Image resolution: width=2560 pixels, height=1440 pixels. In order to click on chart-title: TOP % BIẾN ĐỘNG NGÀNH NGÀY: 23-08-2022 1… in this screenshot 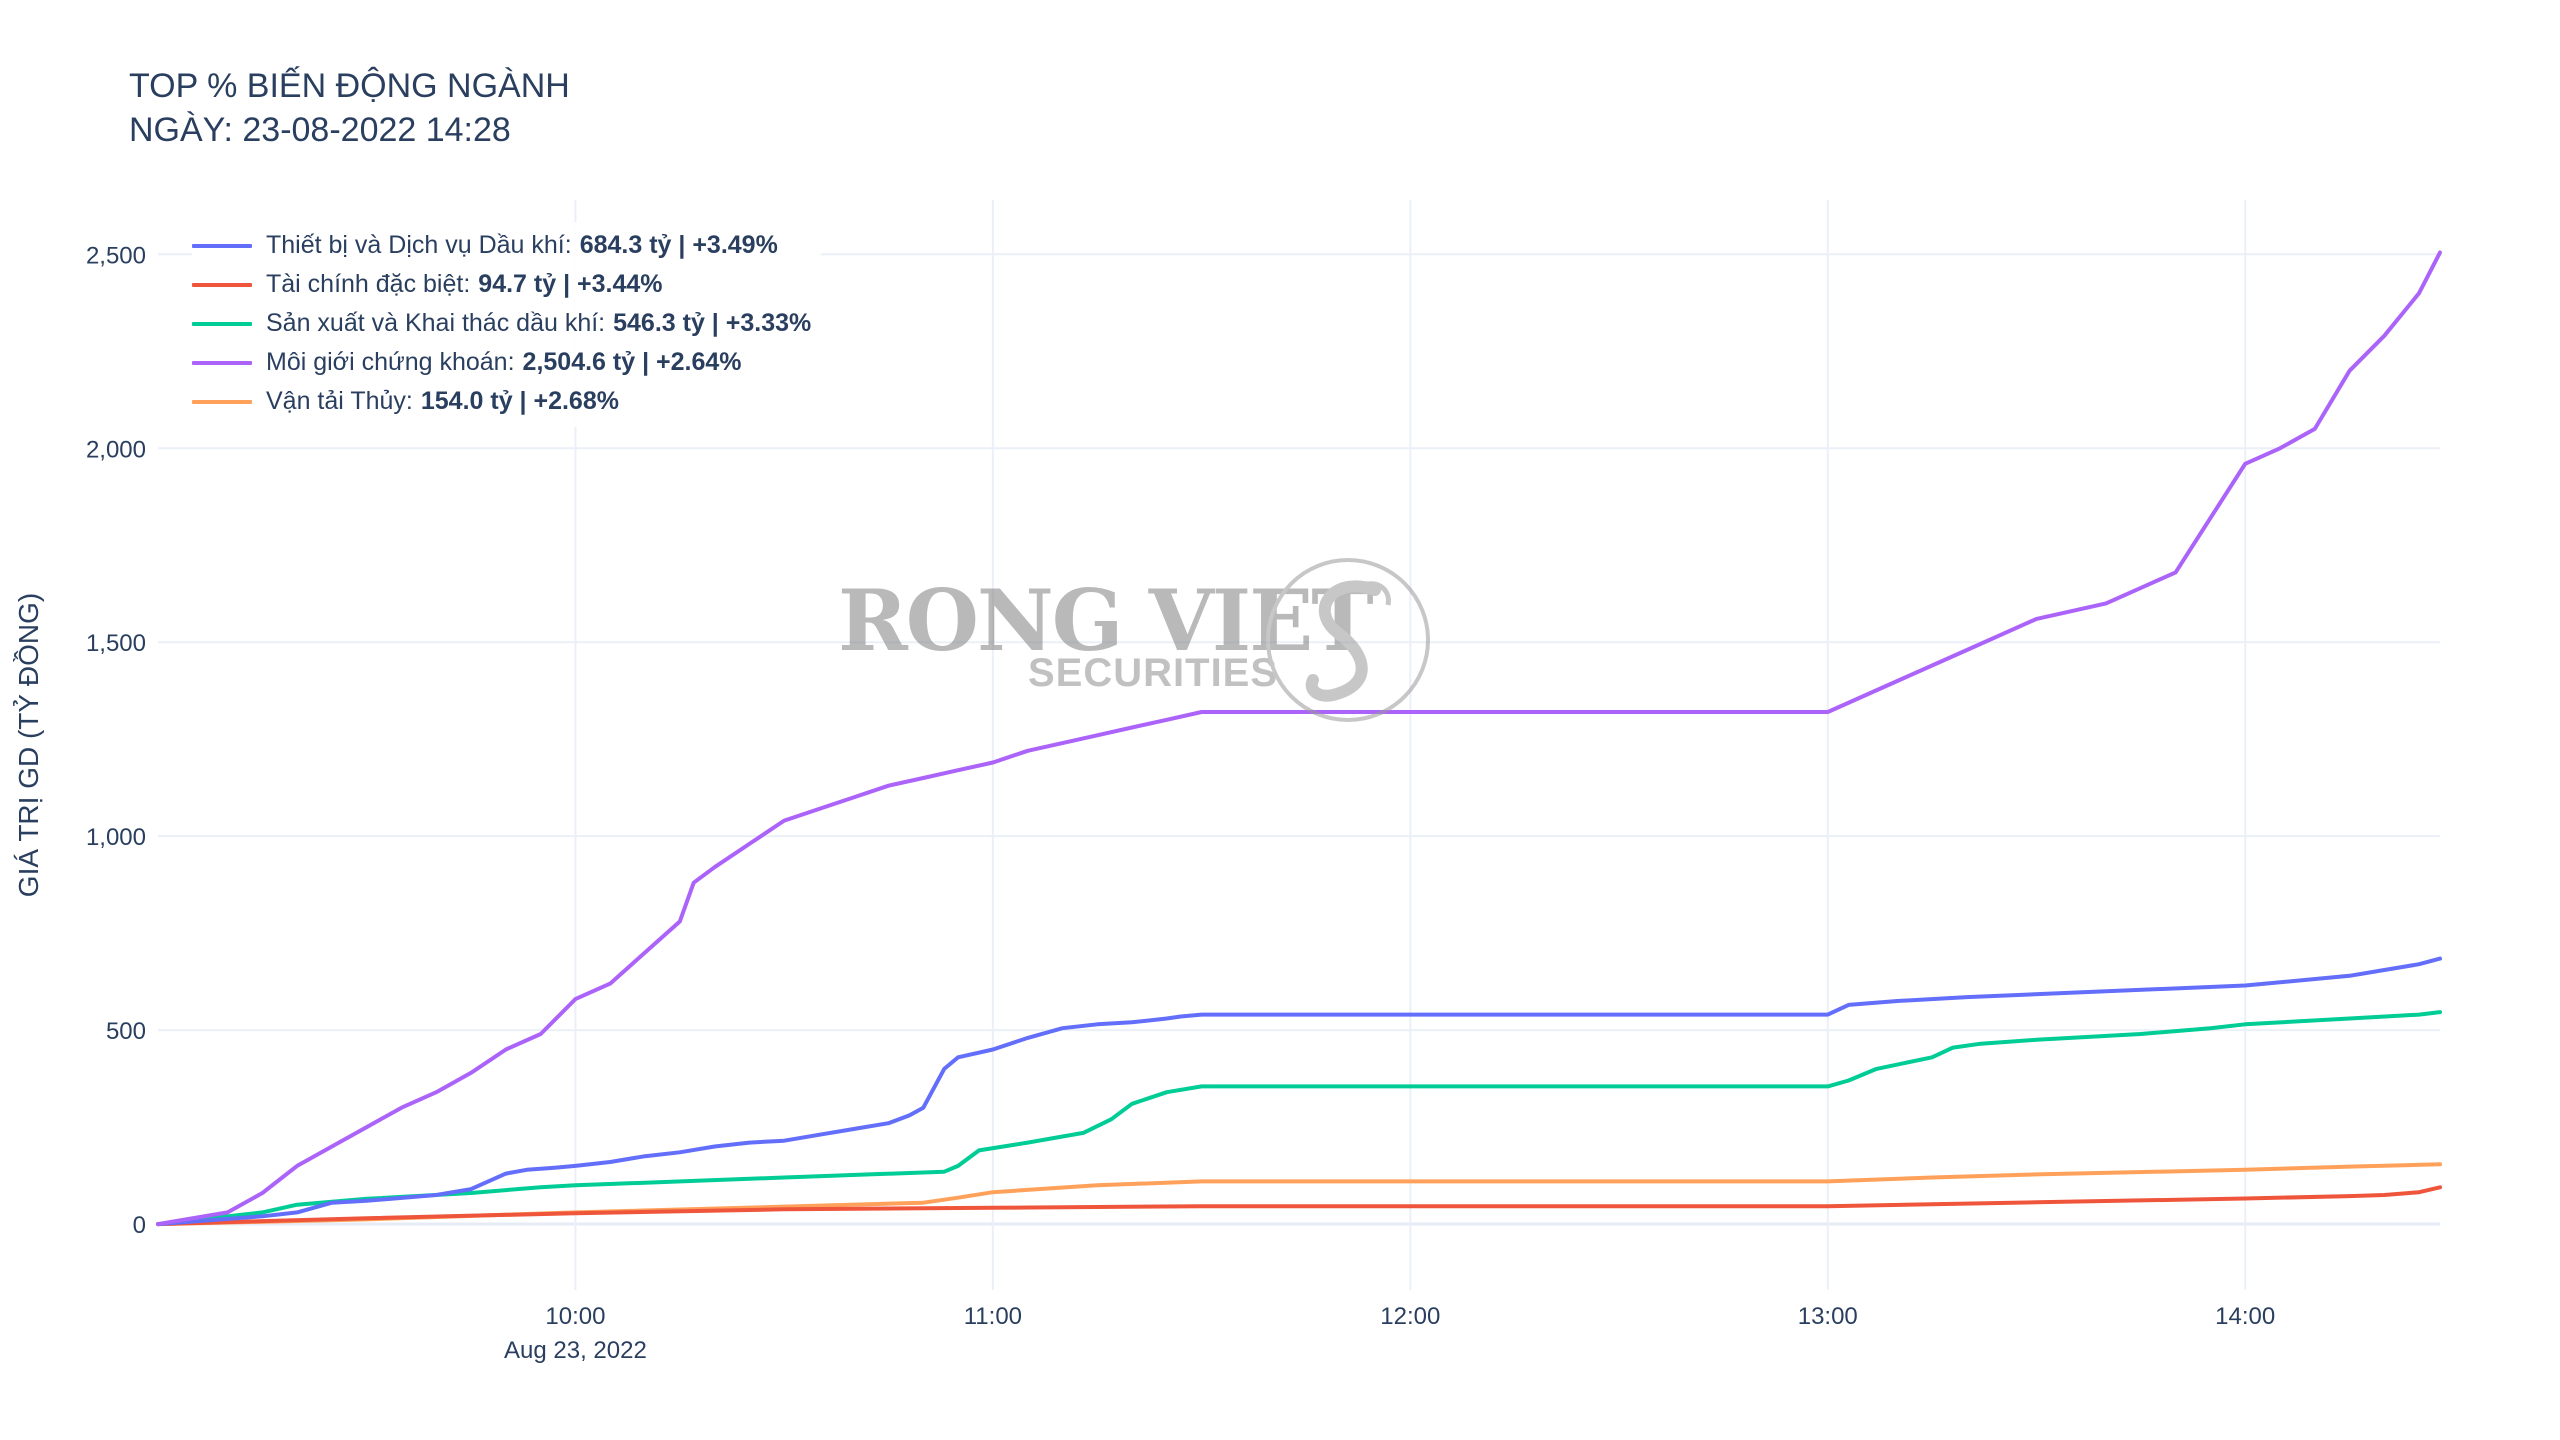, I will do `click(349, 108)`.